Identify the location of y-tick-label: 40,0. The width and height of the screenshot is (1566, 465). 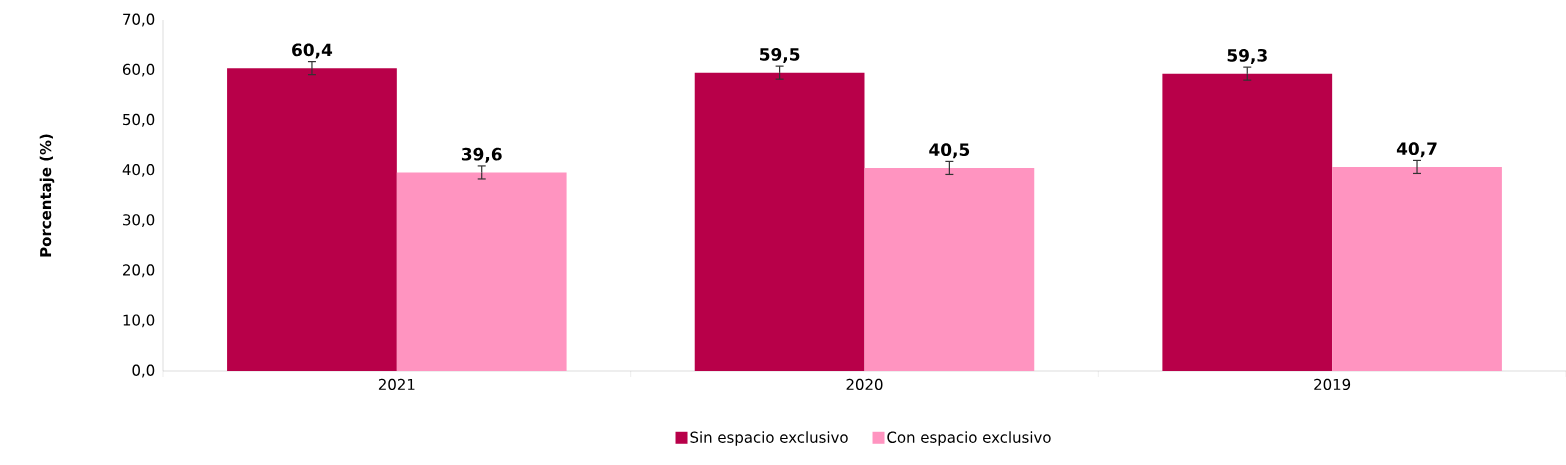
(138, 170).